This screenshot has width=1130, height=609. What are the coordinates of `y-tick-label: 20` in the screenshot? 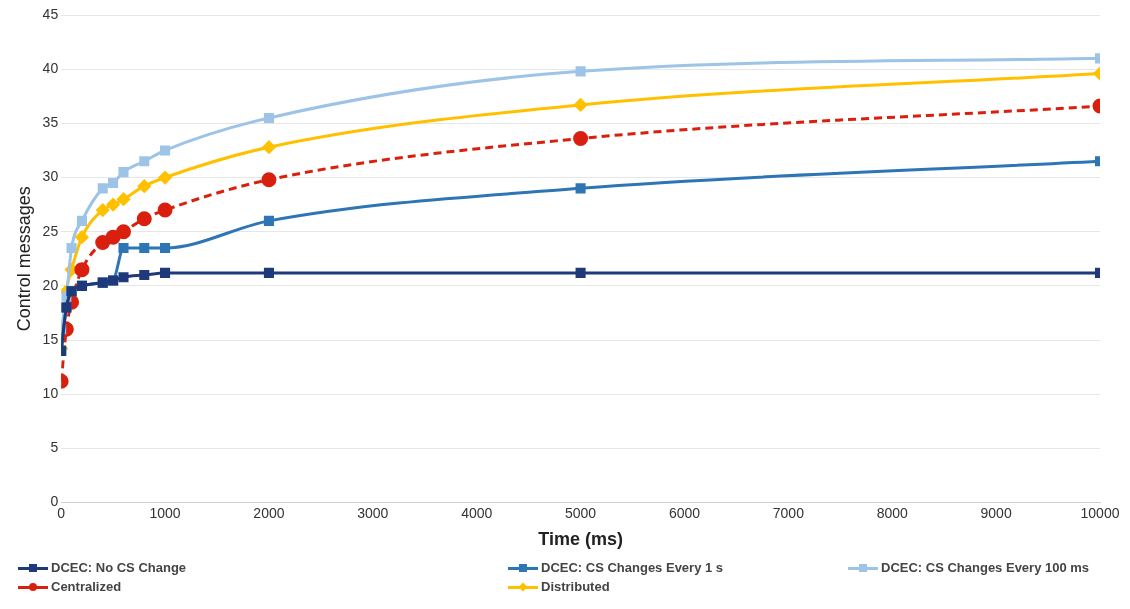 It's located at (50, 284).